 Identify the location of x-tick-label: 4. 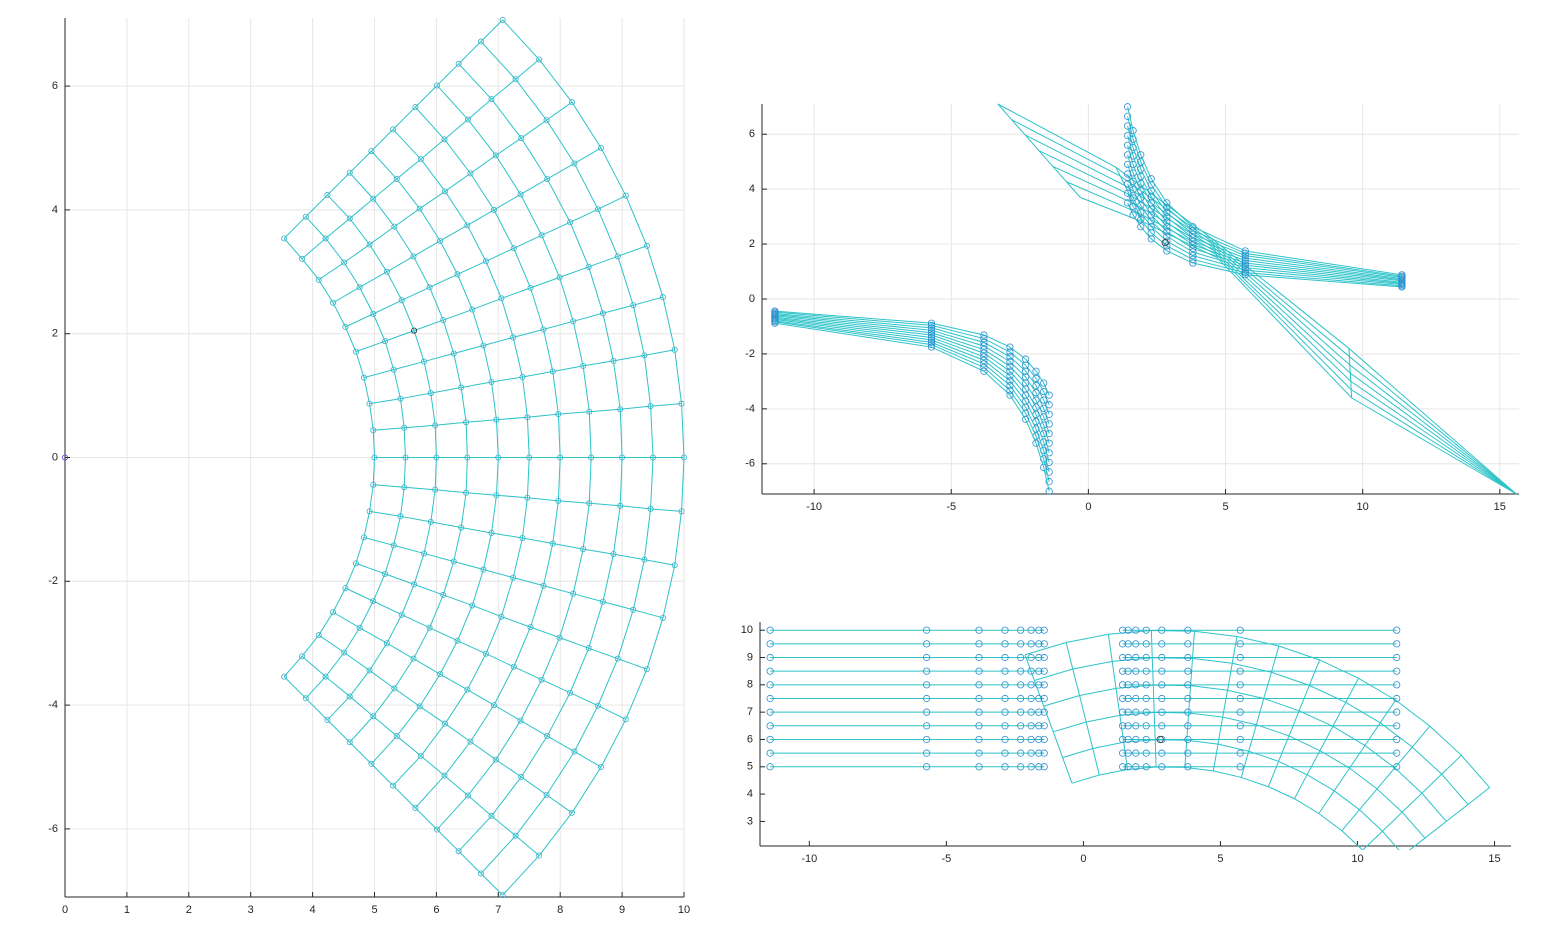
(313, 910).